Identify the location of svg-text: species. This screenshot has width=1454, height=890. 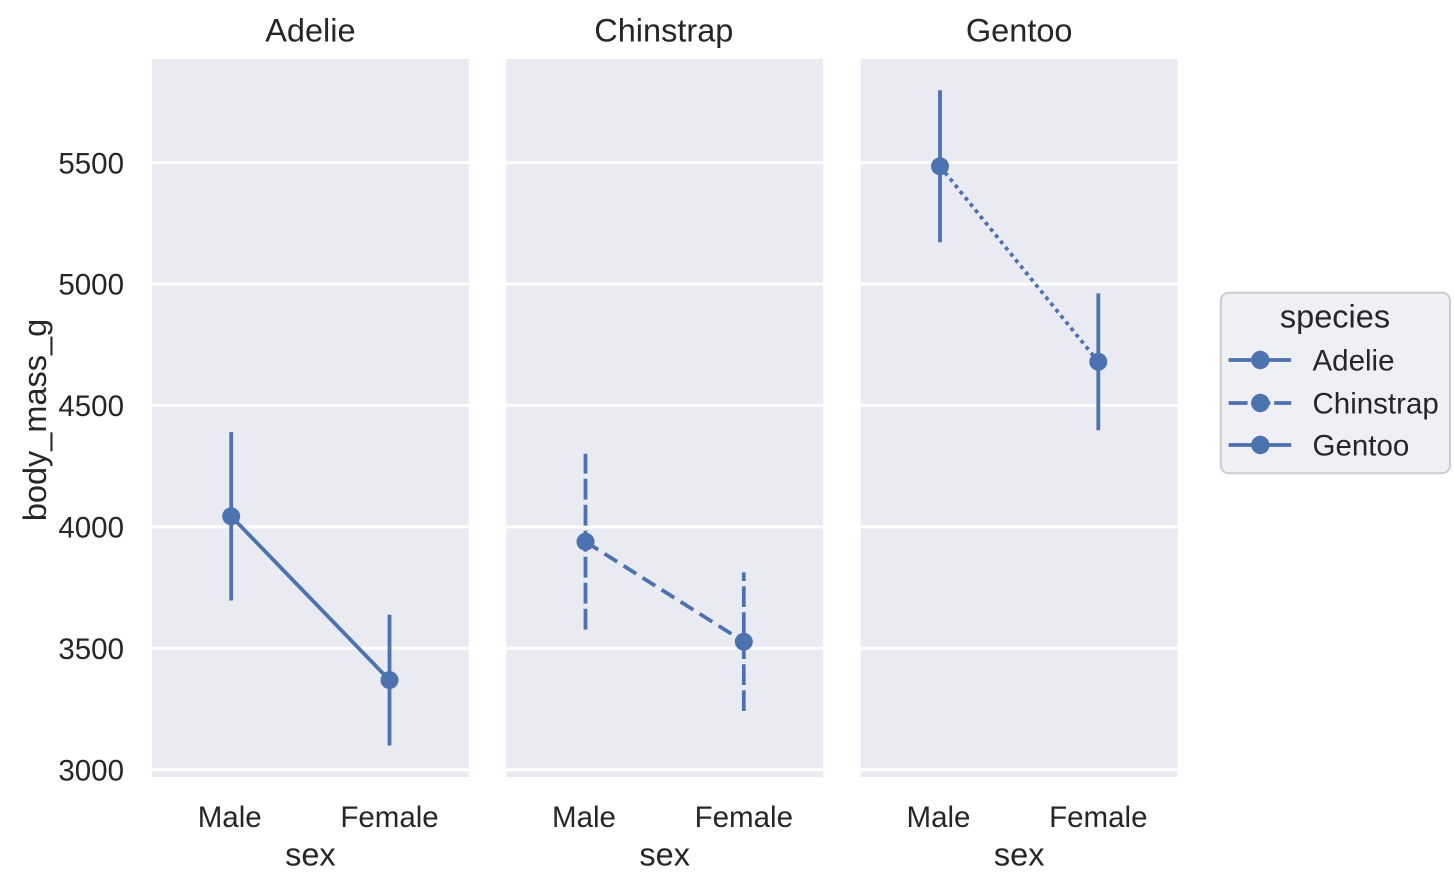
(1335, 317).